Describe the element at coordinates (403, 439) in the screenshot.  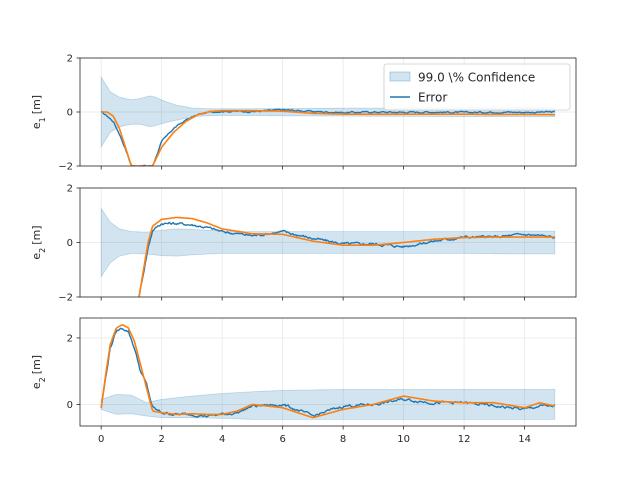
I see `x-tick-label: 10` at that location.